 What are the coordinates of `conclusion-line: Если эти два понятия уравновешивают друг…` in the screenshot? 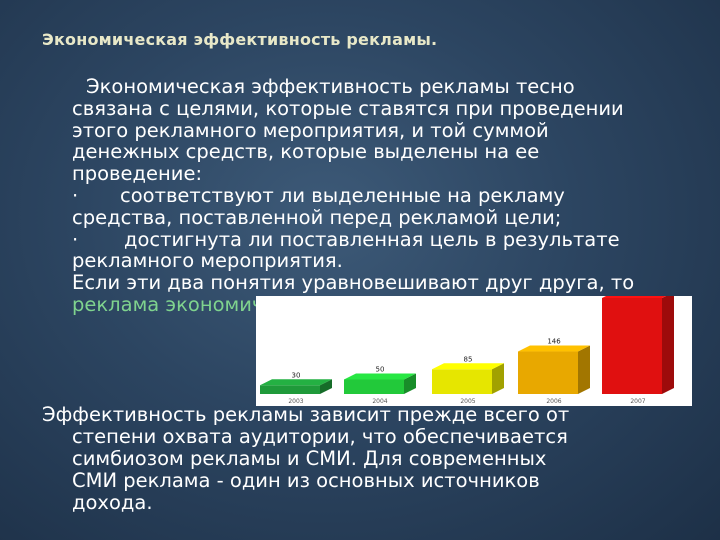 It's located at (353, 283).